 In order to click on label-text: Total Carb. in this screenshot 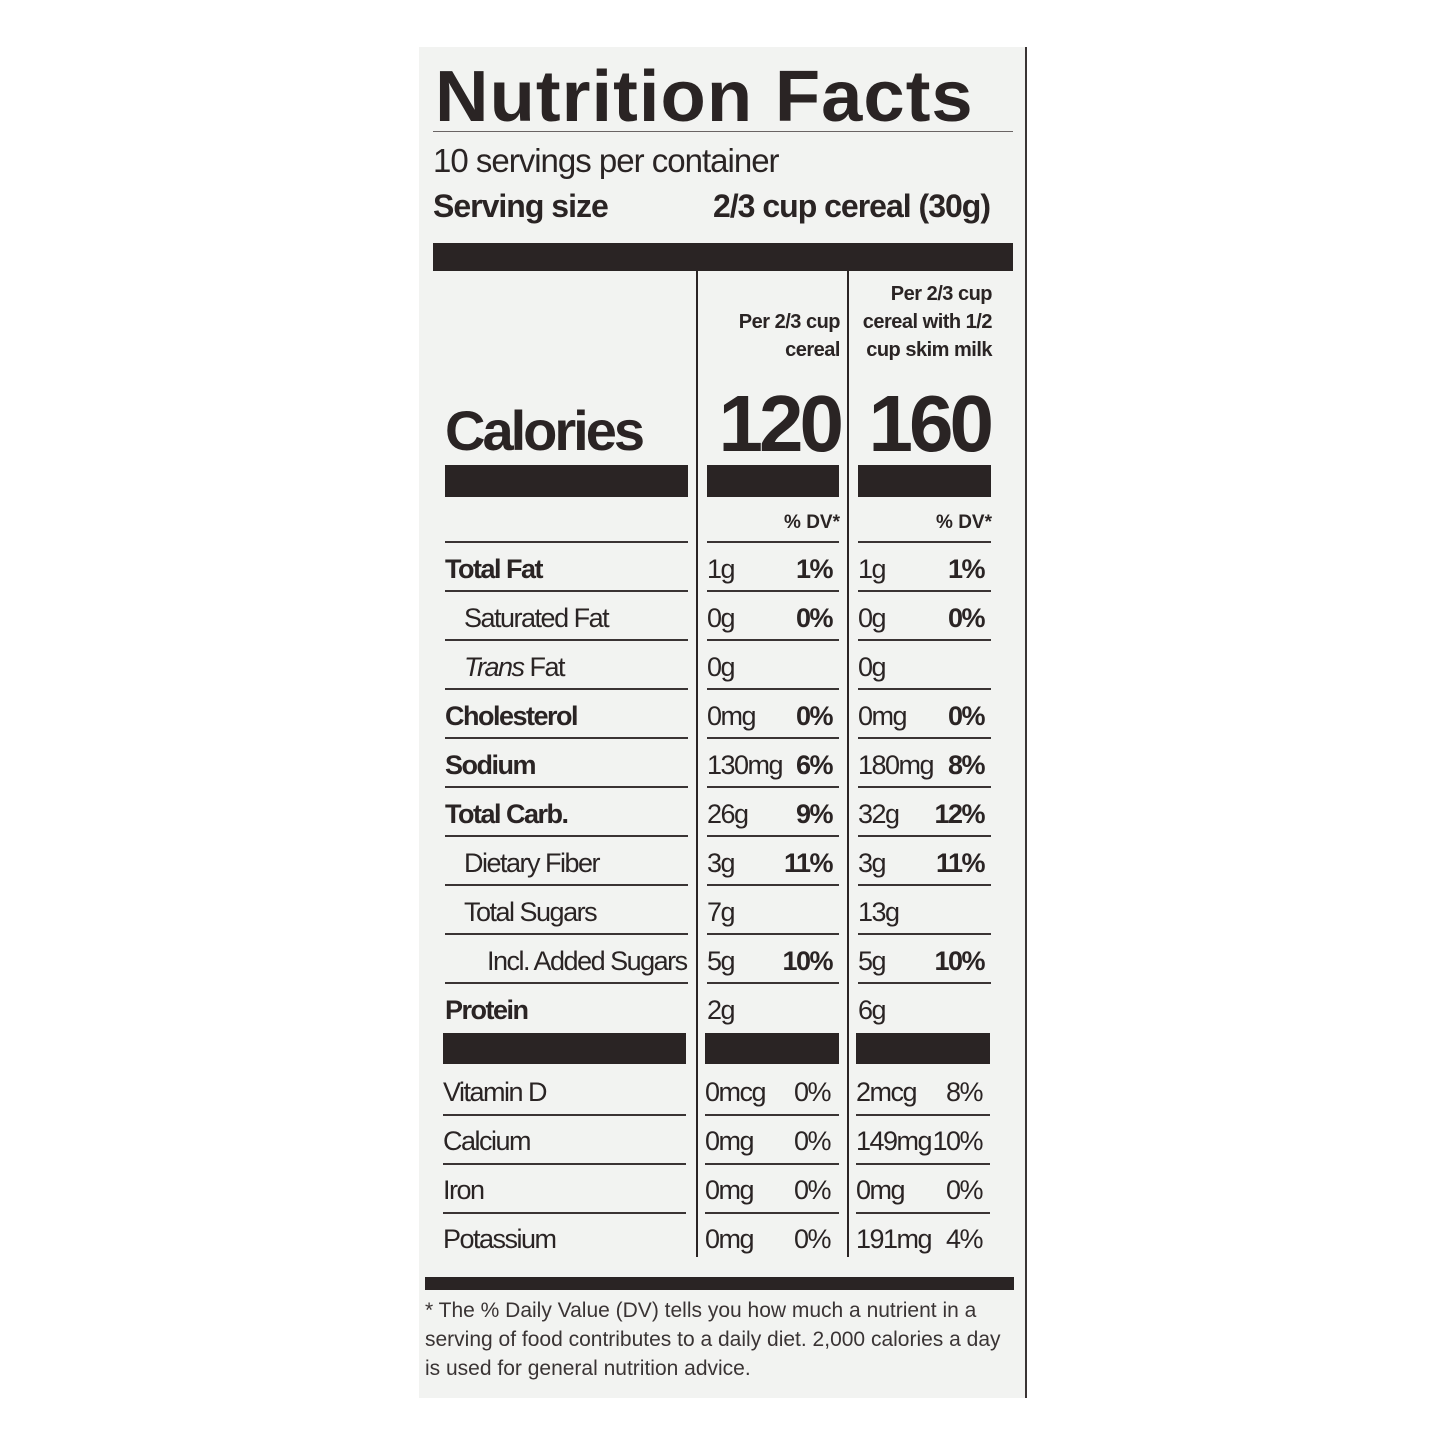, I will do `click(507, 814)`.